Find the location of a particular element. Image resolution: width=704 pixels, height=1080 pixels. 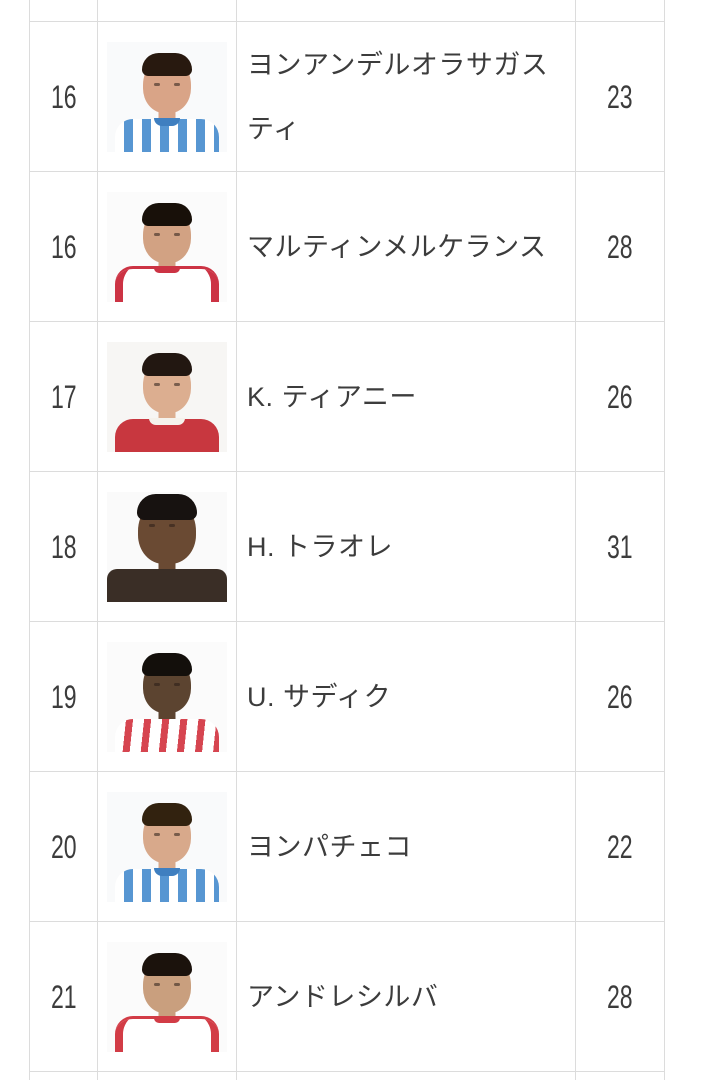

player-number: 21 is located at coordinates (63, 996).